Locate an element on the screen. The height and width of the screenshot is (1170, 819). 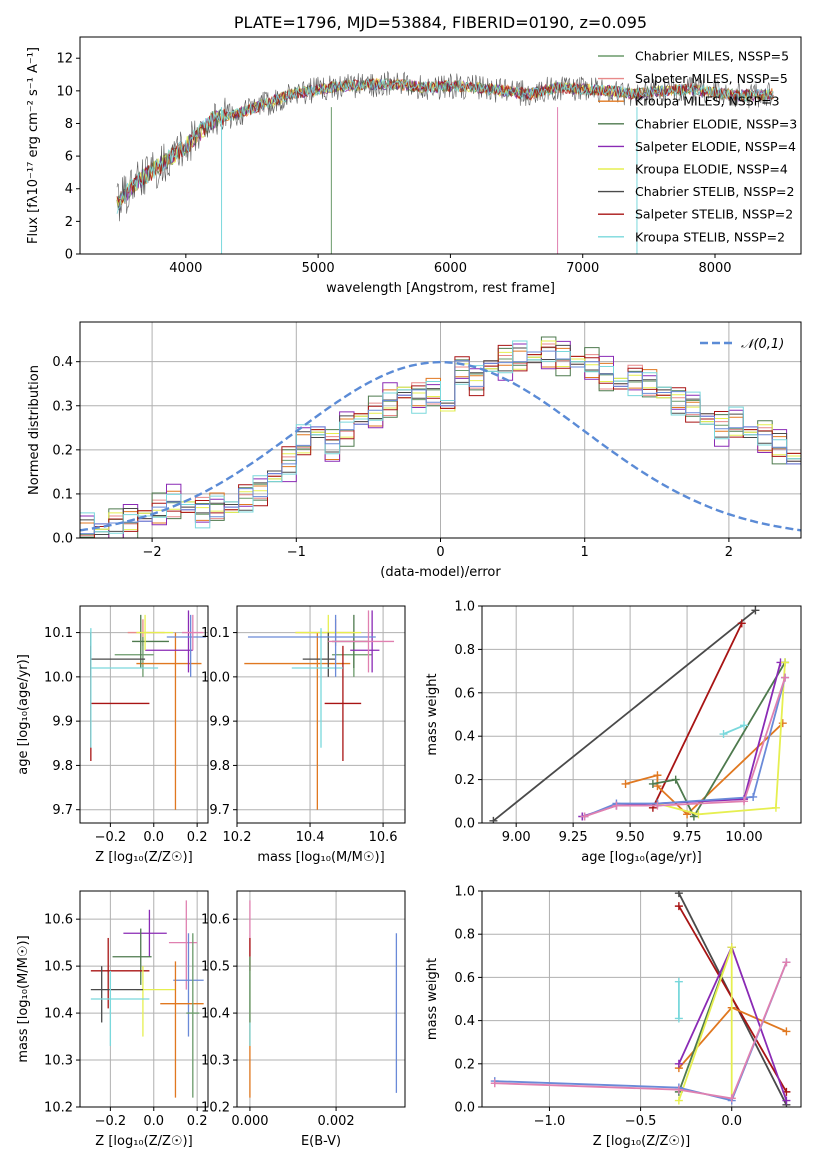
x-axis-label: age [log₁₀(age/yr)] is located at coordinates (641, 857).